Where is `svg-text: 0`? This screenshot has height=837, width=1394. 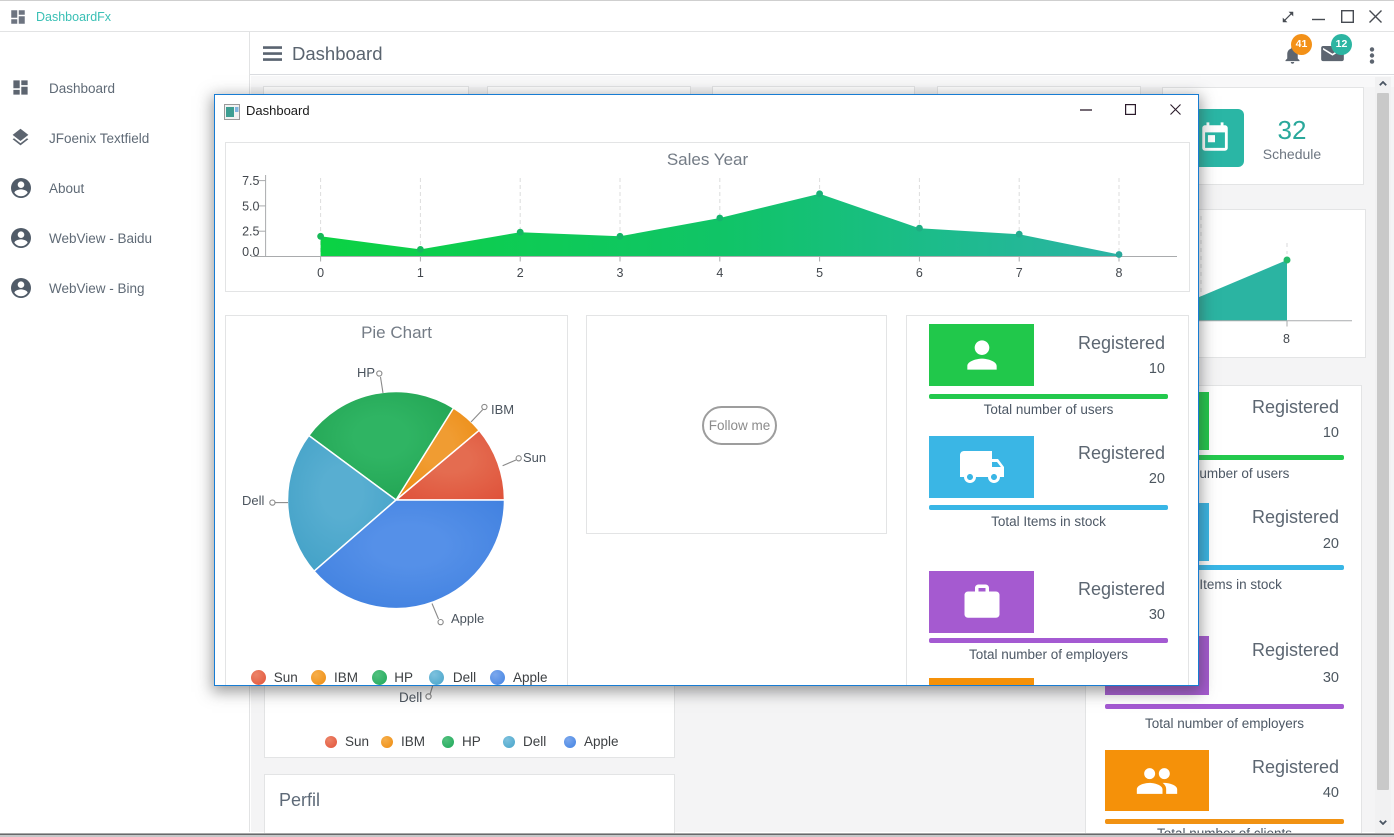
svg-text: 0 is located at coordinates (320, 273).